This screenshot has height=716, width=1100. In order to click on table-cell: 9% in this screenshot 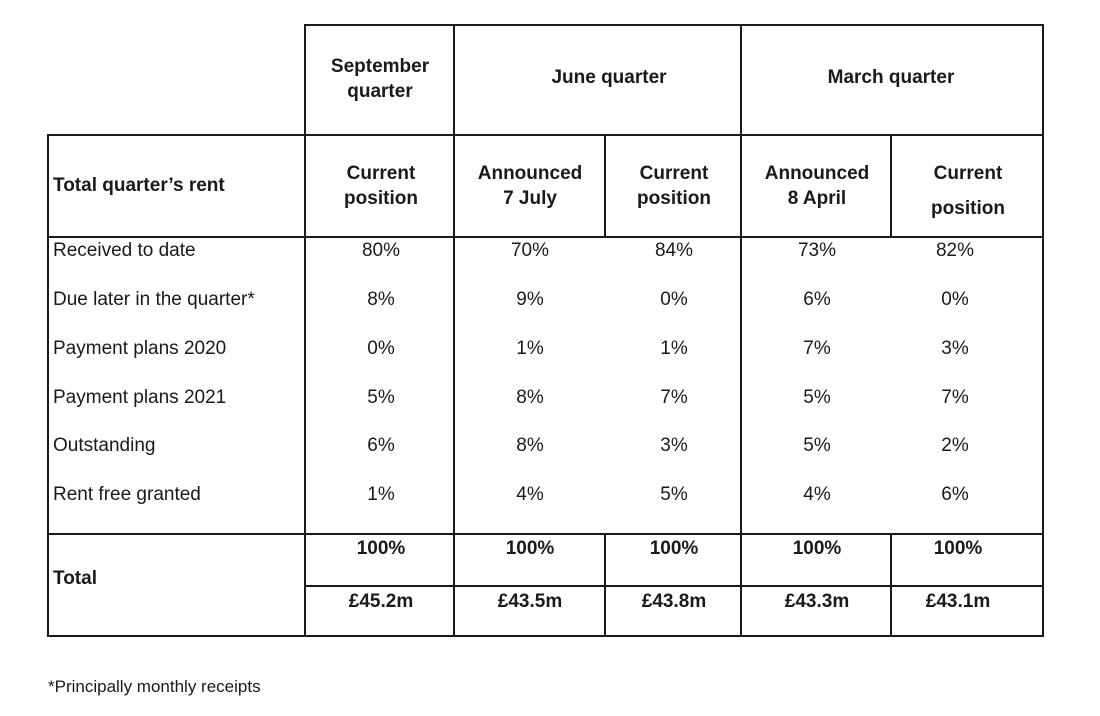, I will do `click(530, 299)`.